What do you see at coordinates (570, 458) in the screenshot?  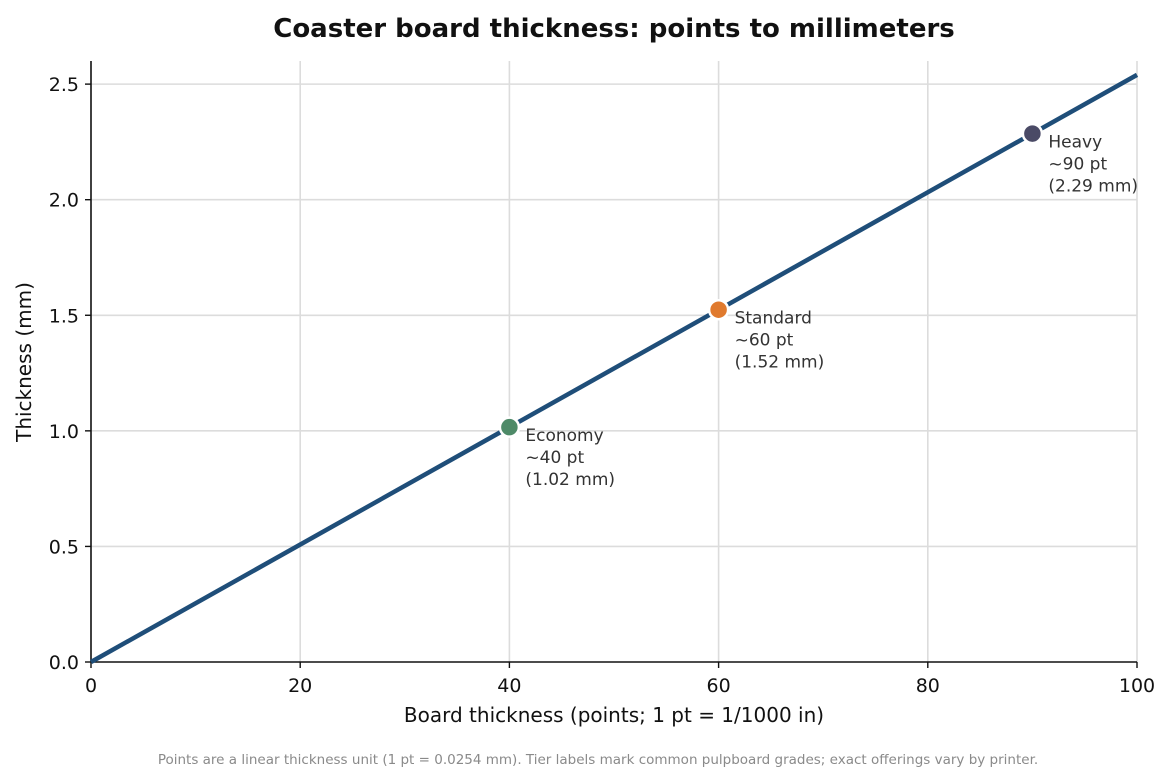 I see `tier-annotation: Economy ~40 pt (1.02 mm)` at bounding box center [570, 458].